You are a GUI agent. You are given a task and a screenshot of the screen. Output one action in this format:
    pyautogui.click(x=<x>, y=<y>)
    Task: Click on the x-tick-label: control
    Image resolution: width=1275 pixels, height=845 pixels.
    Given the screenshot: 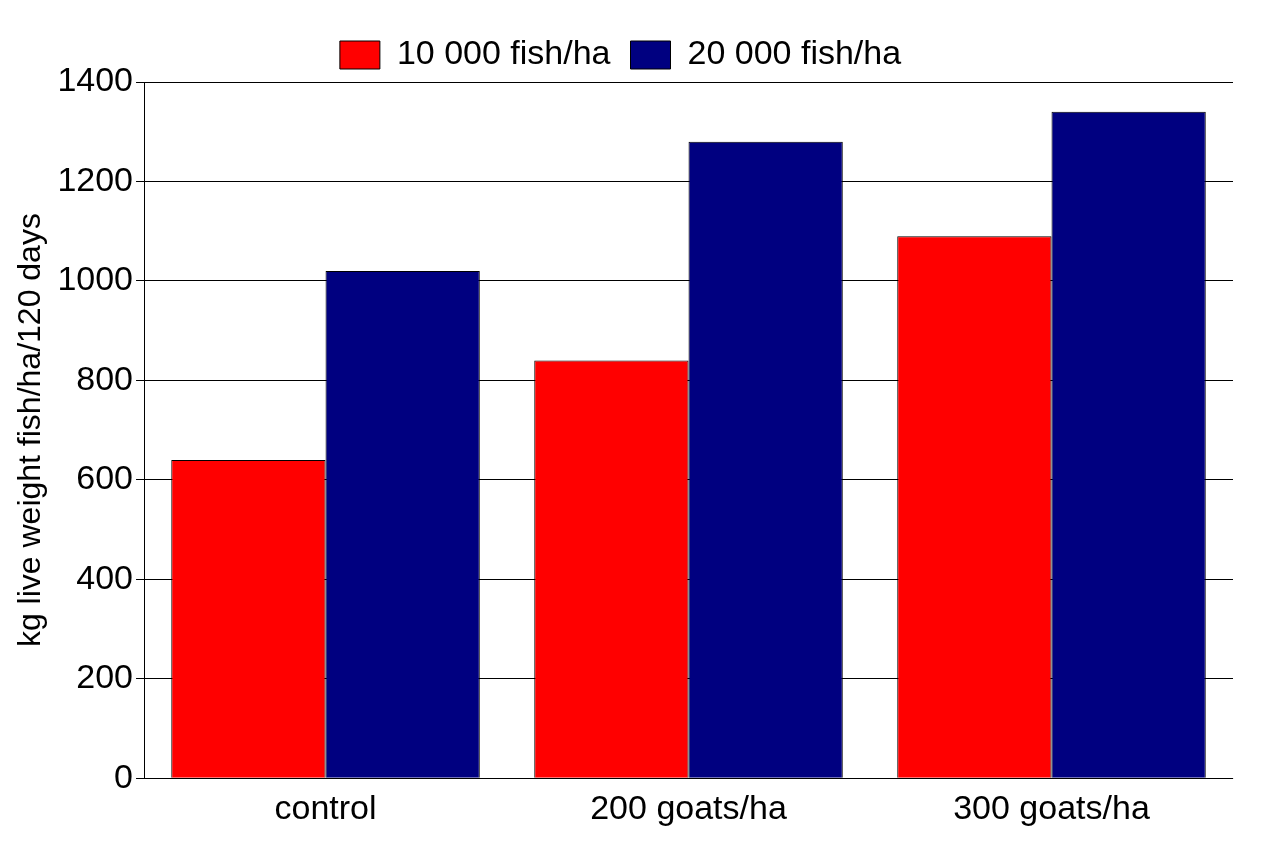 What is the action you would take?
    pyautogui.click(x=325, y=806)
    